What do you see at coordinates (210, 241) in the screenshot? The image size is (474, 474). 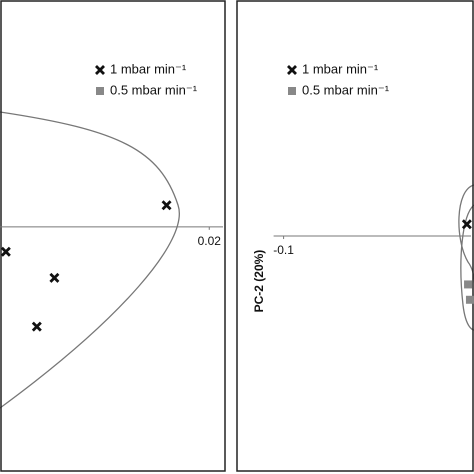 I see `x-tick-label: 0.02` at bounding box center [210, 241].